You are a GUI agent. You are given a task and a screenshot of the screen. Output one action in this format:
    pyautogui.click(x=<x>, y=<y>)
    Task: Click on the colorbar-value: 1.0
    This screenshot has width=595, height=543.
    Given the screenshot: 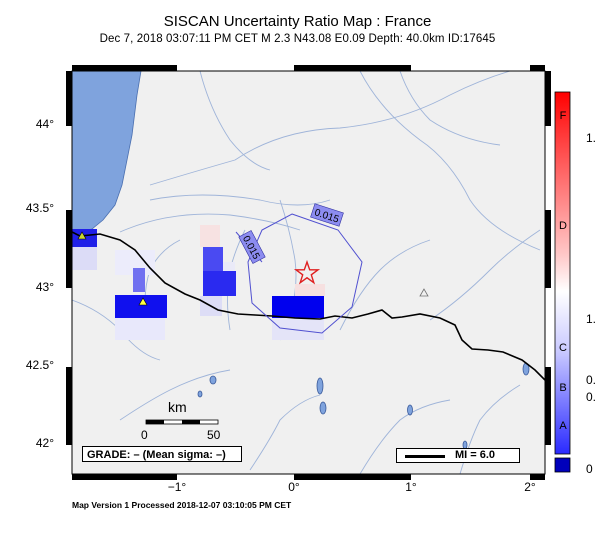 What is the action you would take?
    pyautogui.click(x=590, y=319)
    